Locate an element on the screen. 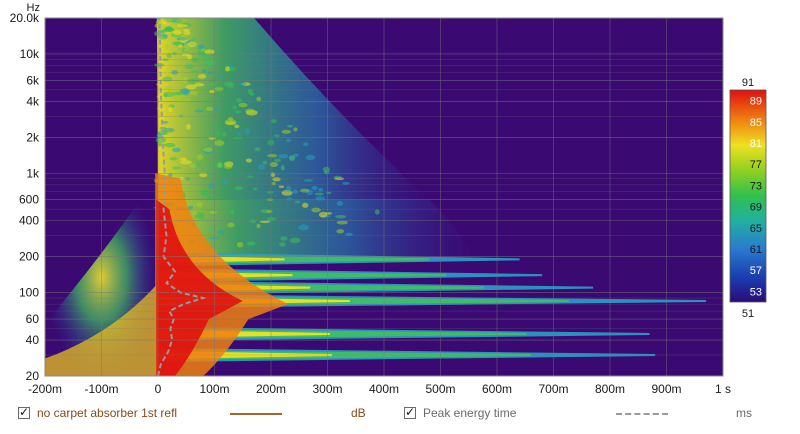  x-tick-label: 200m is located at coordinates (271, 389).